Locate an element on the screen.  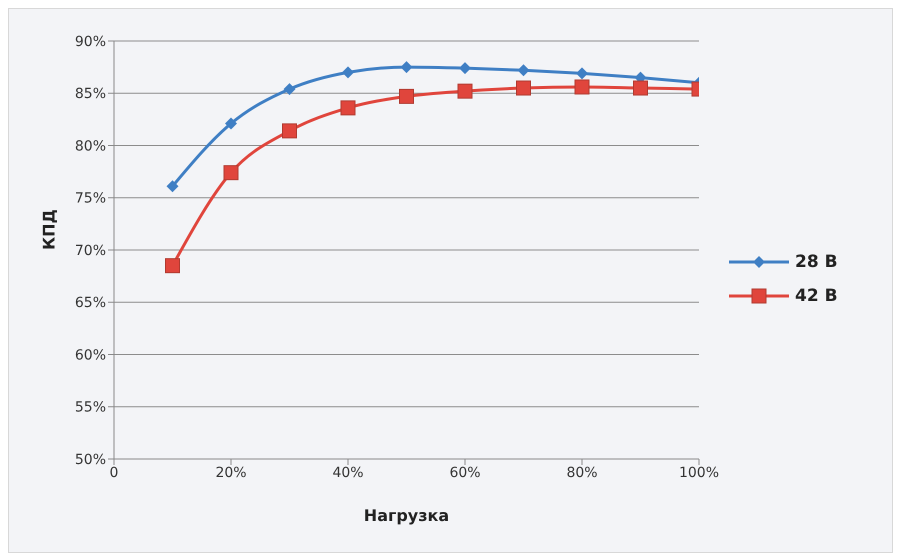
x-tick-label: 100% is located at coordinates (699, 472).